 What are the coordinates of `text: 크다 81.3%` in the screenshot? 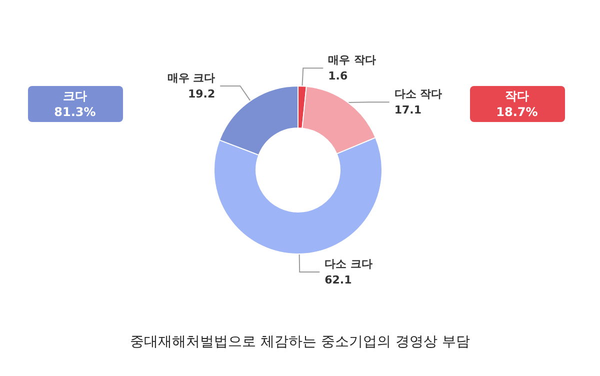 It's located at (75, 104).